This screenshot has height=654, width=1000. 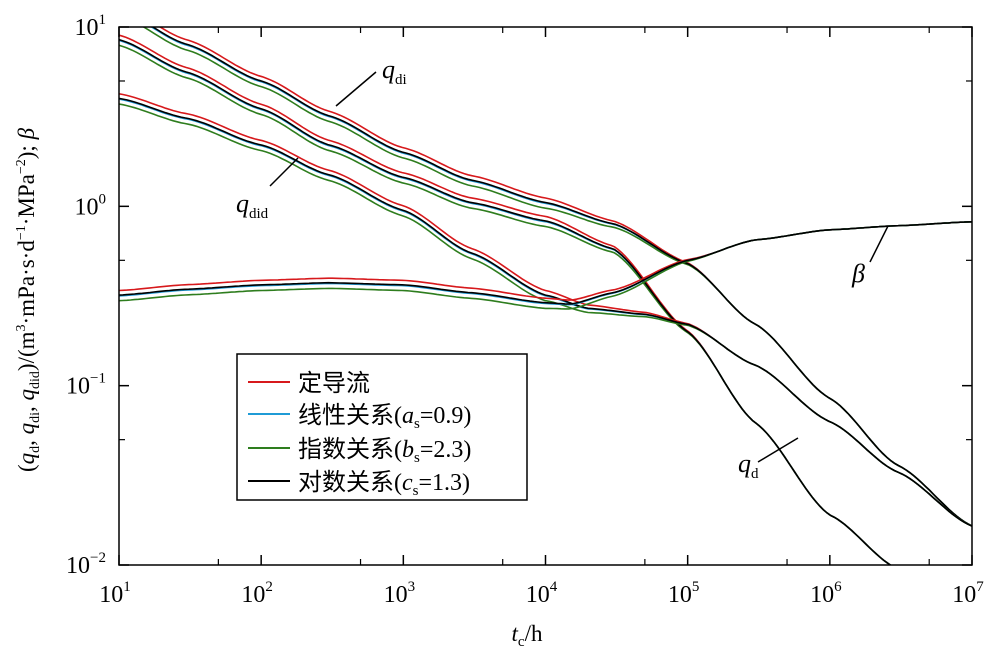 What do you see at coordinates (86, 295) in the screenshot?
I see `y-tick-labels: 10¹ 10⁰ 10⁻¹ 10⁻²` at bounding box center [86, 295].